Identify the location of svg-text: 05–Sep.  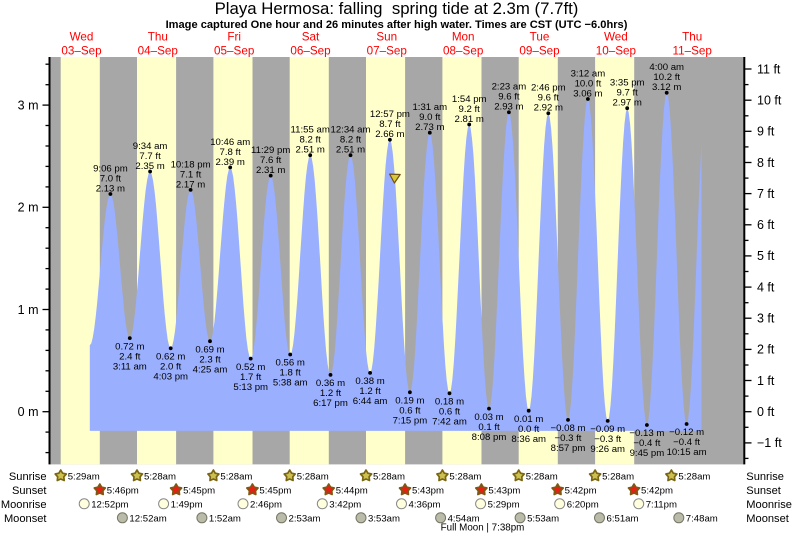
(234, 51).